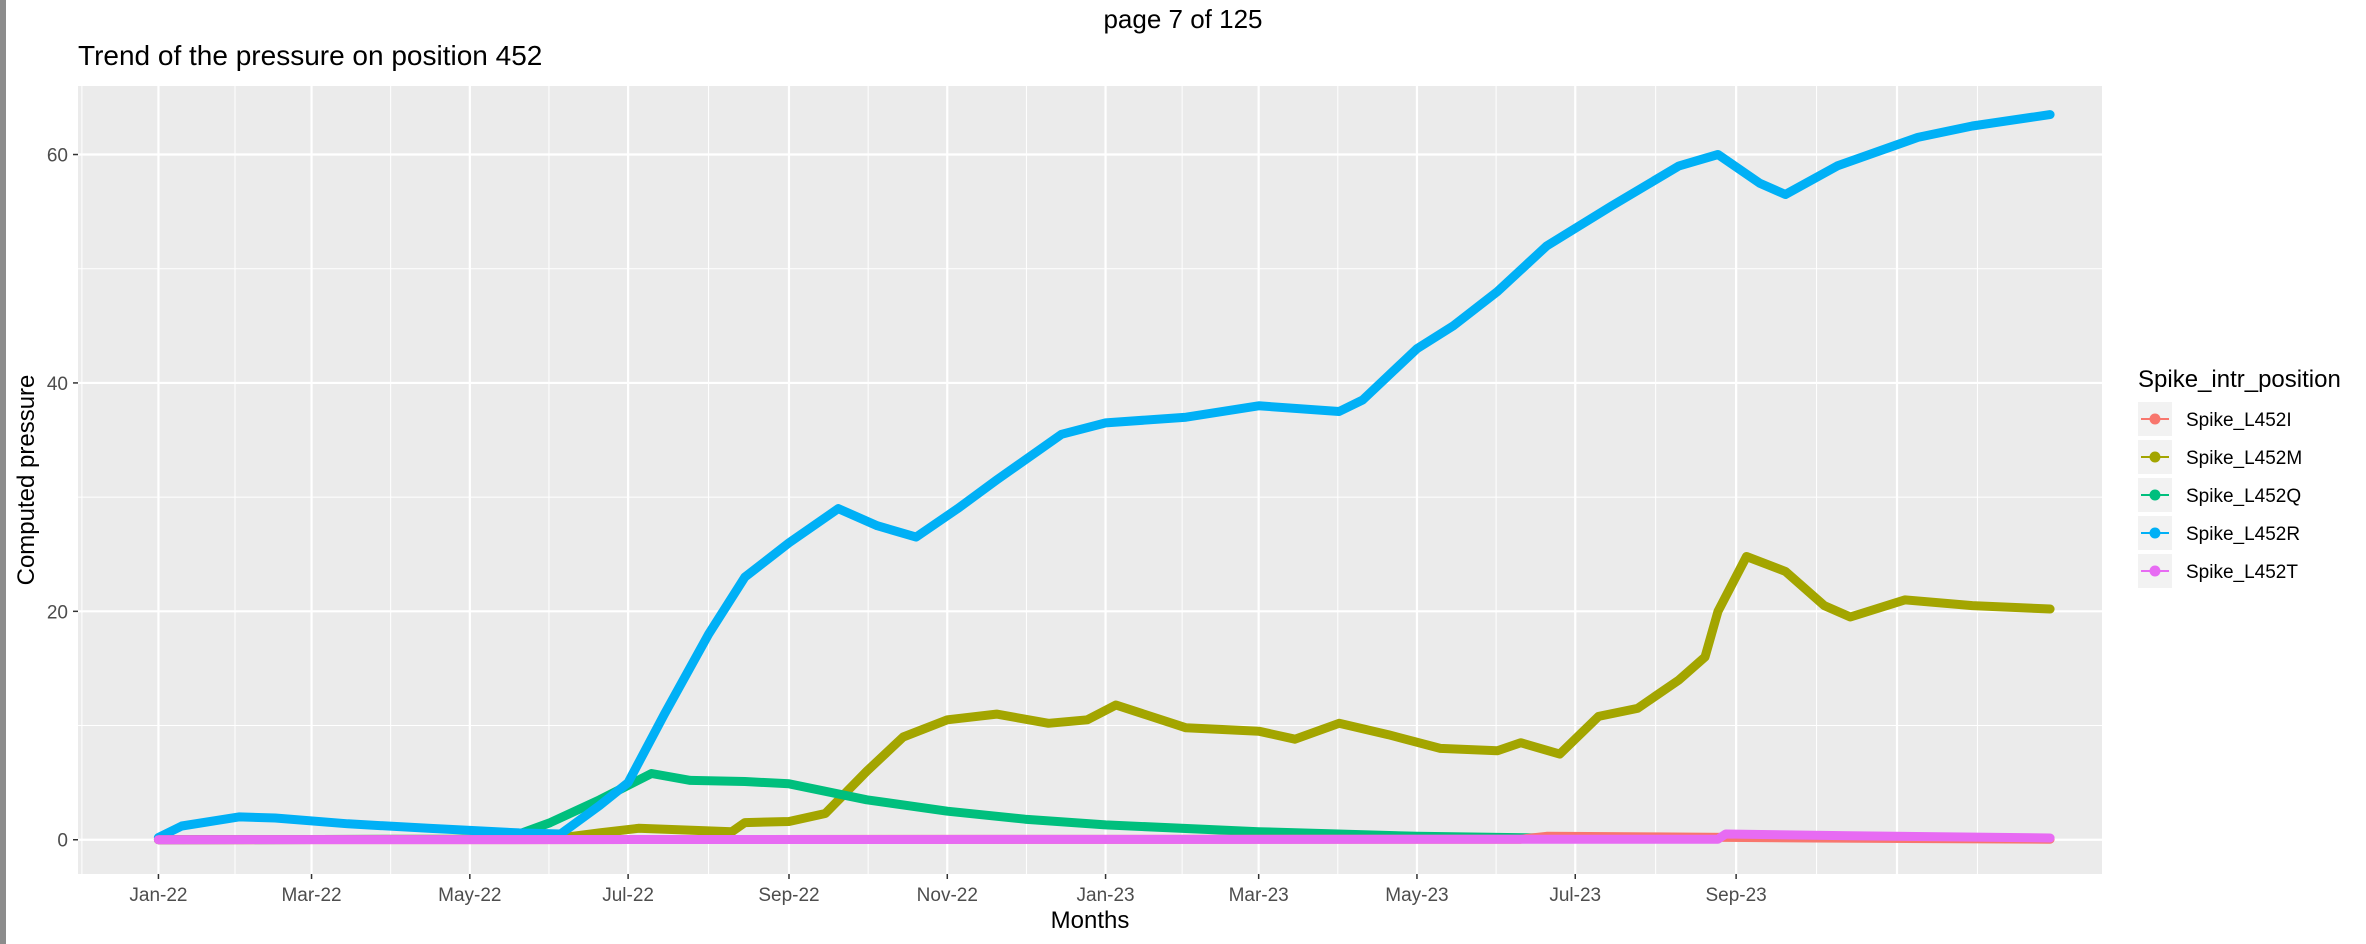  What do you see at coordinates (62, 499) in the screenshot?
I see `y-axis: 0 20 40 60` at bounding box center [62, 499].